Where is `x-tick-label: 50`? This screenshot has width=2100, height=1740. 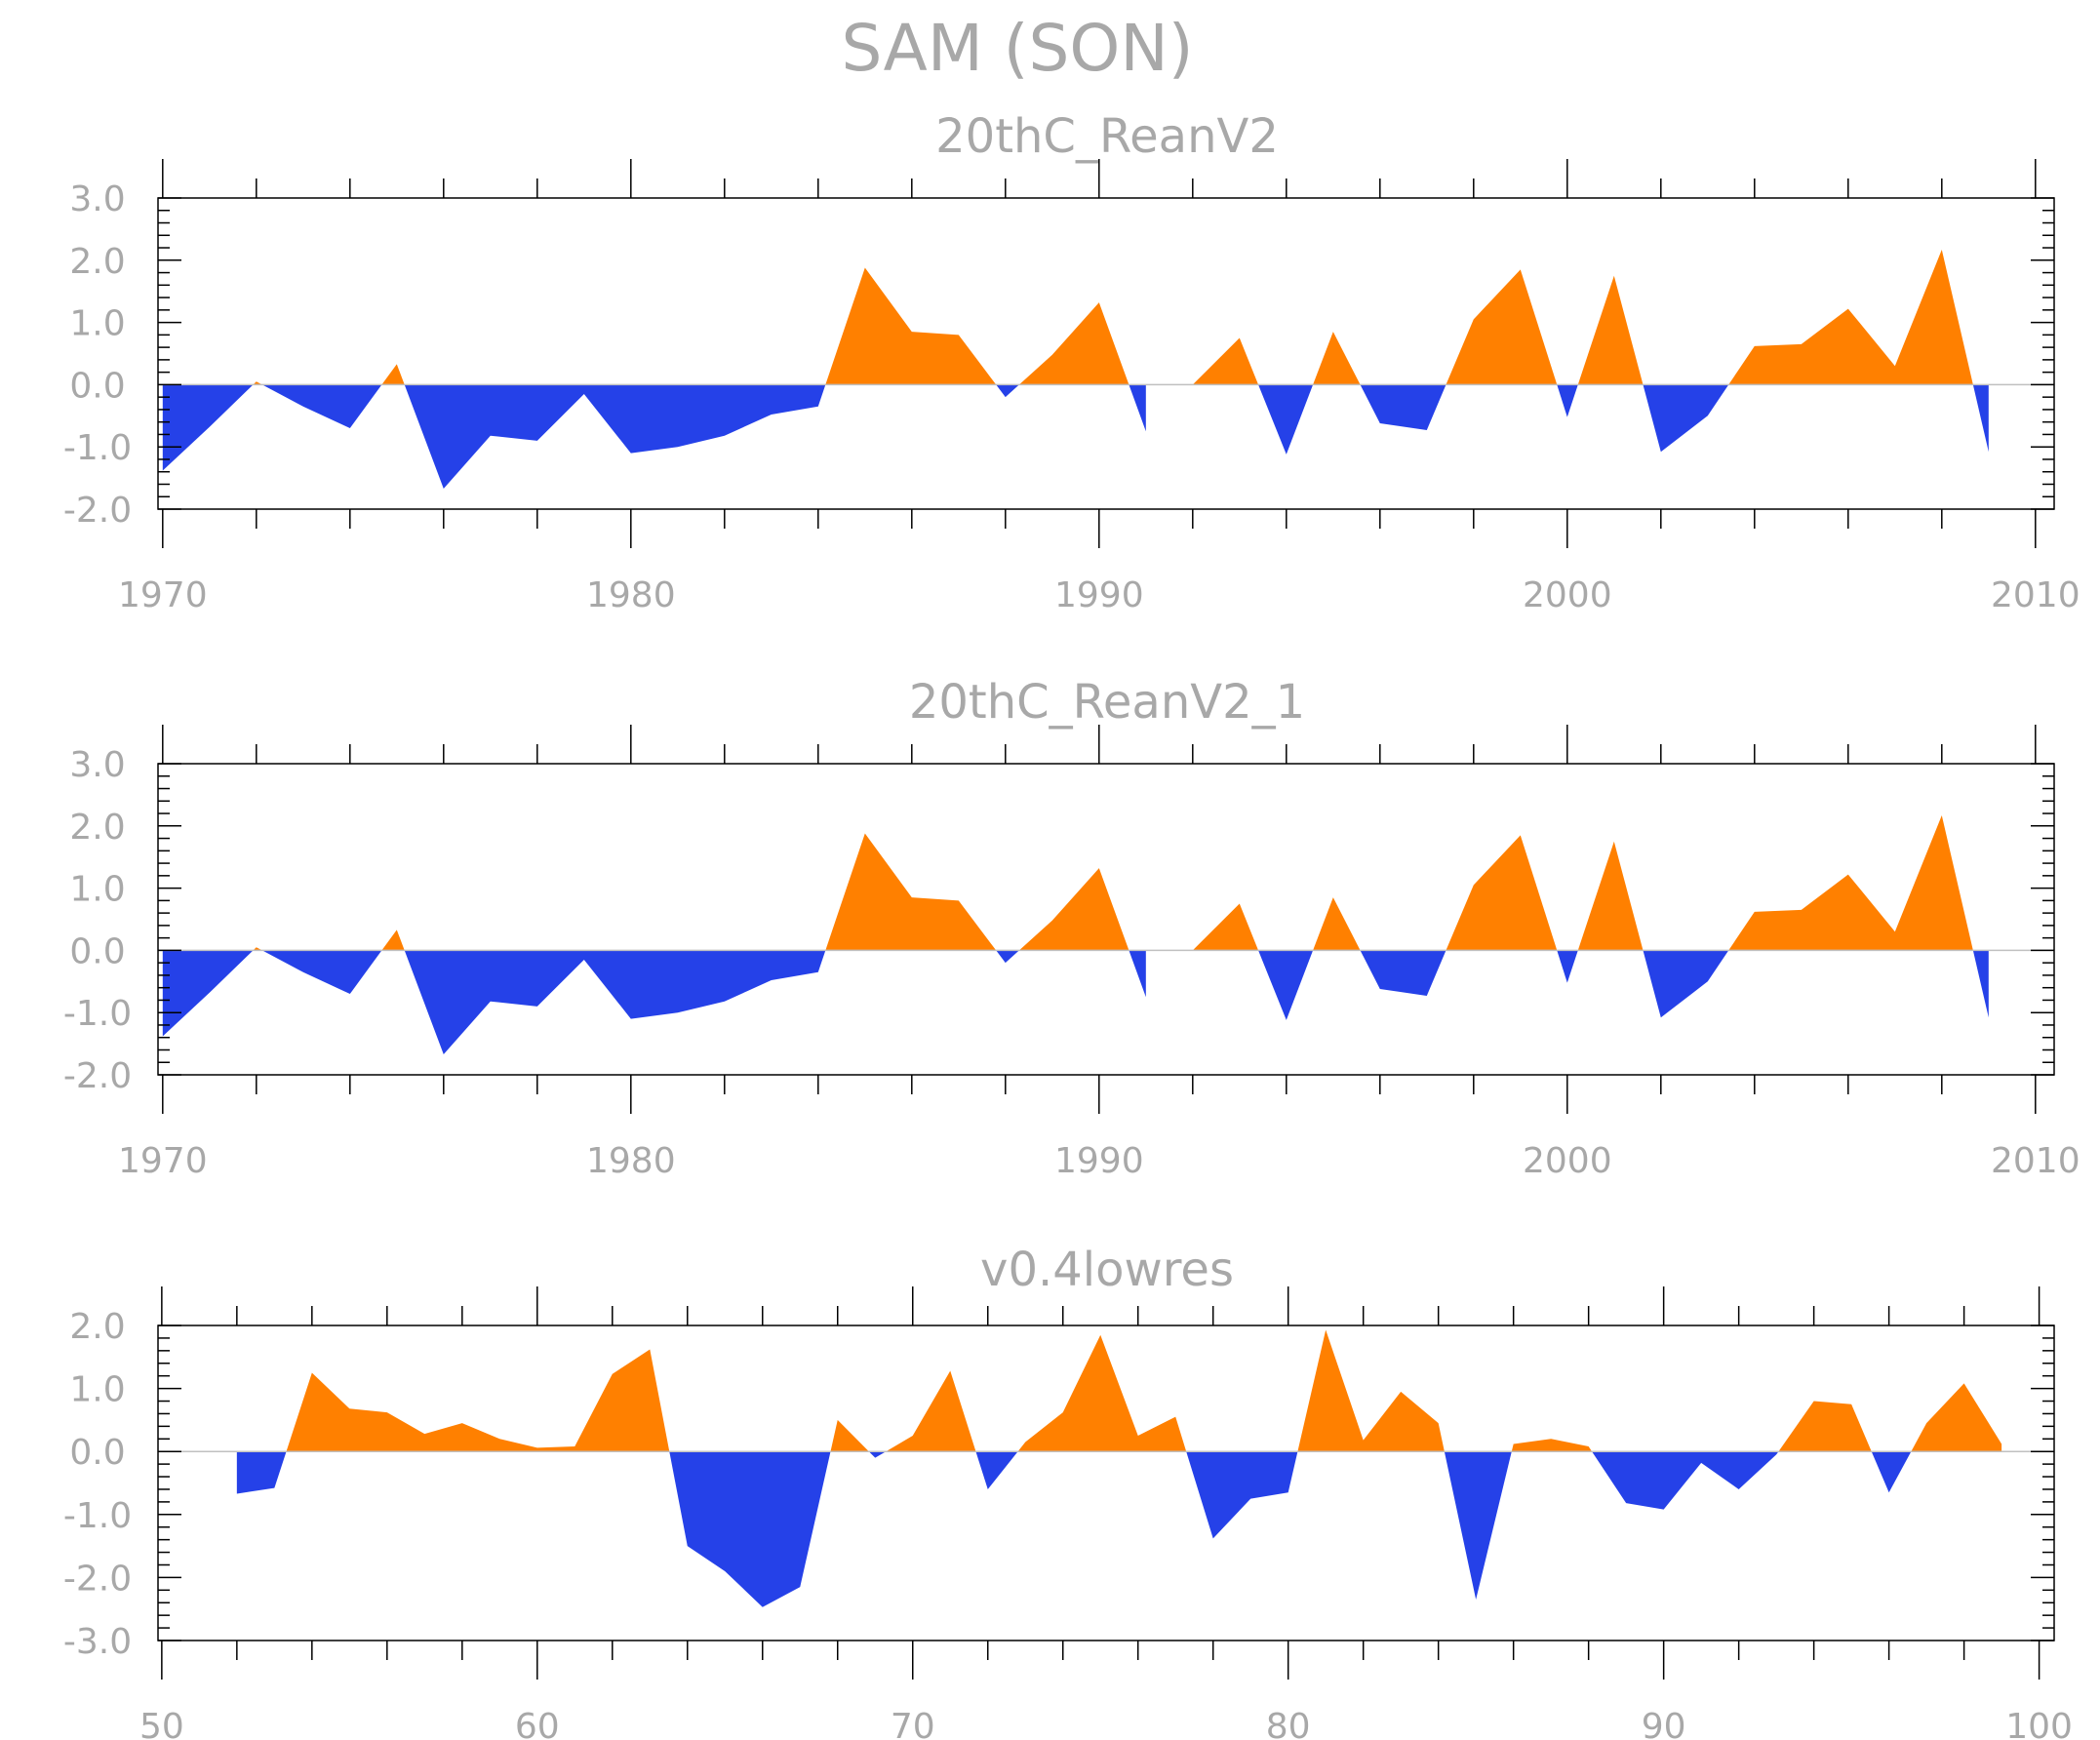 x-tick-label: 50 is located at coordinates (162, 1723).